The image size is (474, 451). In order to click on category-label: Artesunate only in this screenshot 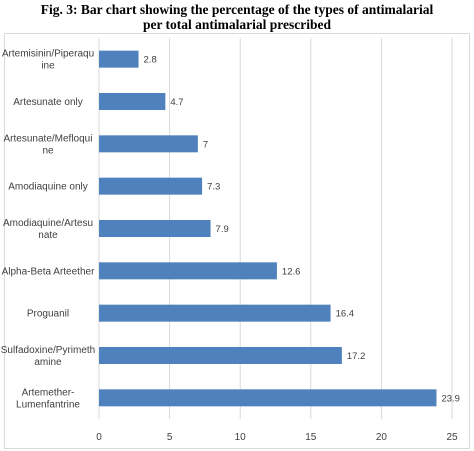, I will do `click(48, 102)`.